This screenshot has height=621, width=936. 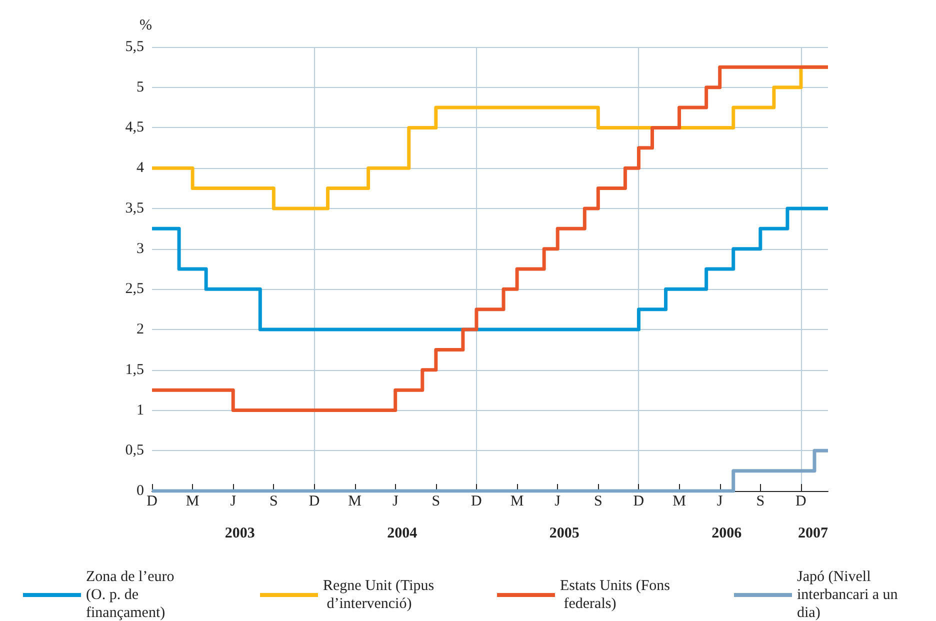 I want to click on y-tick-label: 2, so click(x=140, y=330).